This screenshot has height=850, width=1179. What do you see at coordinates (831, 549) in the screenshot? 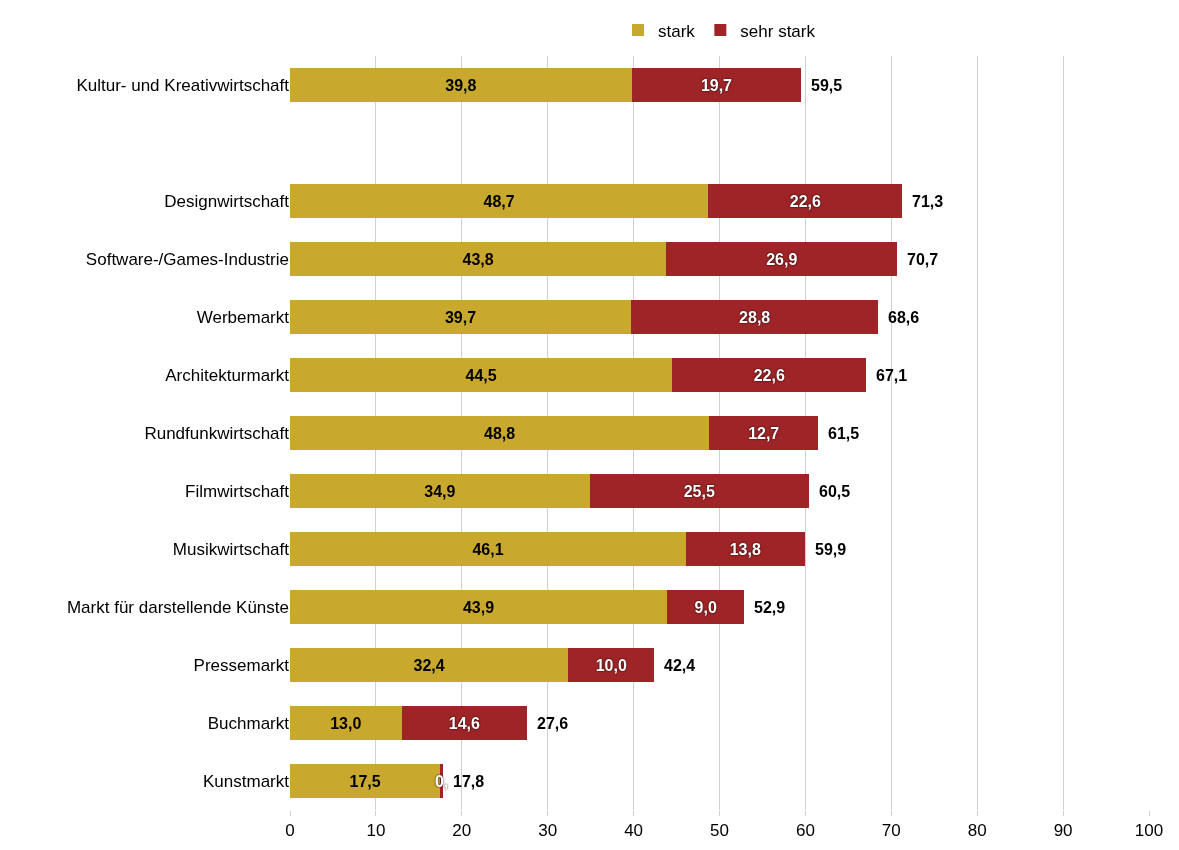
I see `total-label: 59,9` at bounding box center [831, 549].